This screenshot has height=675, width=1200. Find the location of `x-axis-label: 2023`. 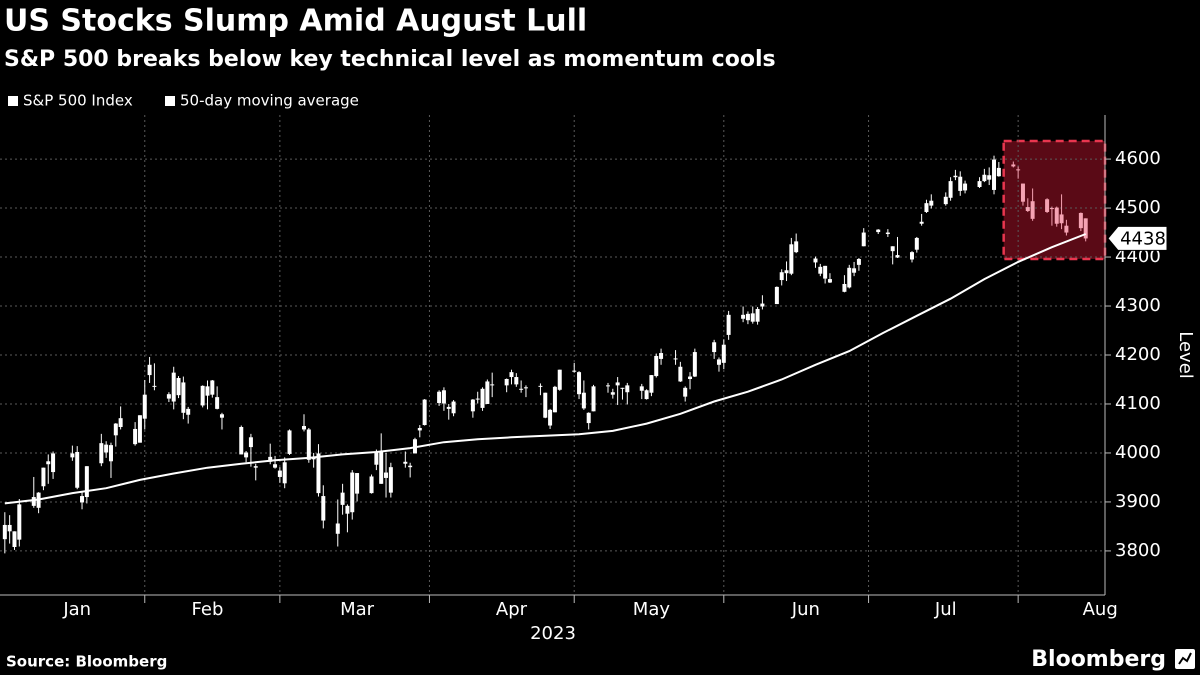

x-axis-label: 2023 is located at coordinates (553, 633).